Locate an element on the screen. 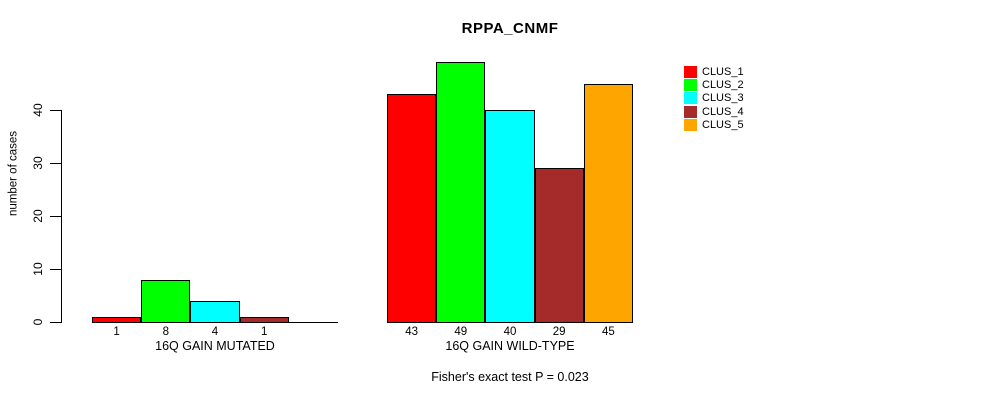  bar-value-label: 45 is located at coordinates (608, 332).